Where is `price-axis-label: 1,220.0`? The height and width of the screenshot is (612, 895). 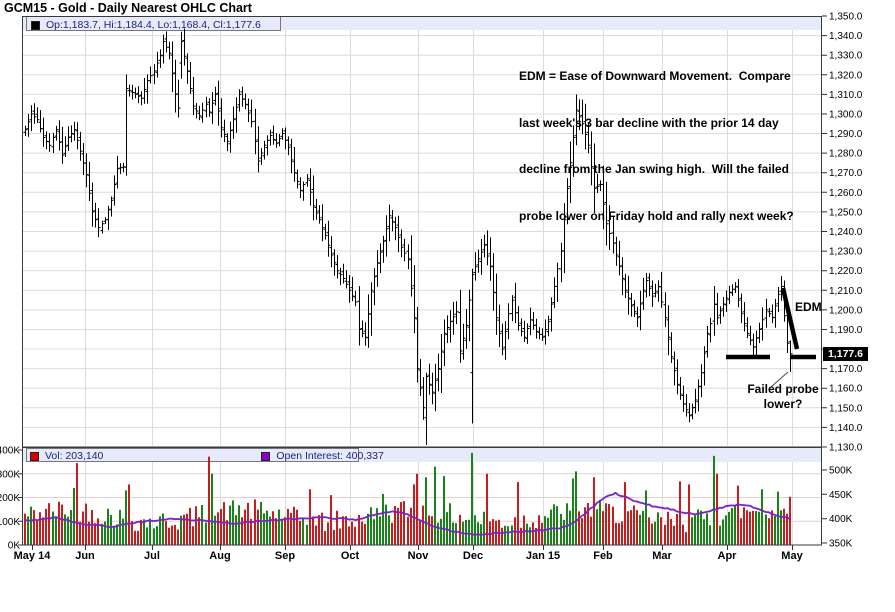 price-axis-label: 1,220.0 is located at coordinates (846, 271).